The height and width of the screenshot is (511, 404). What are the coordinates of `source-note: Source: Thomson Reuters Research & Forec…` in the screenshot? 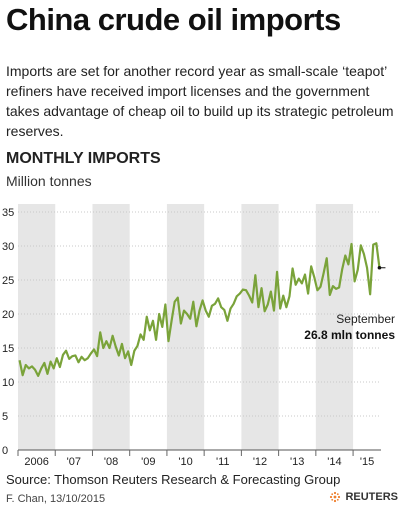 It's located at (173, 479).